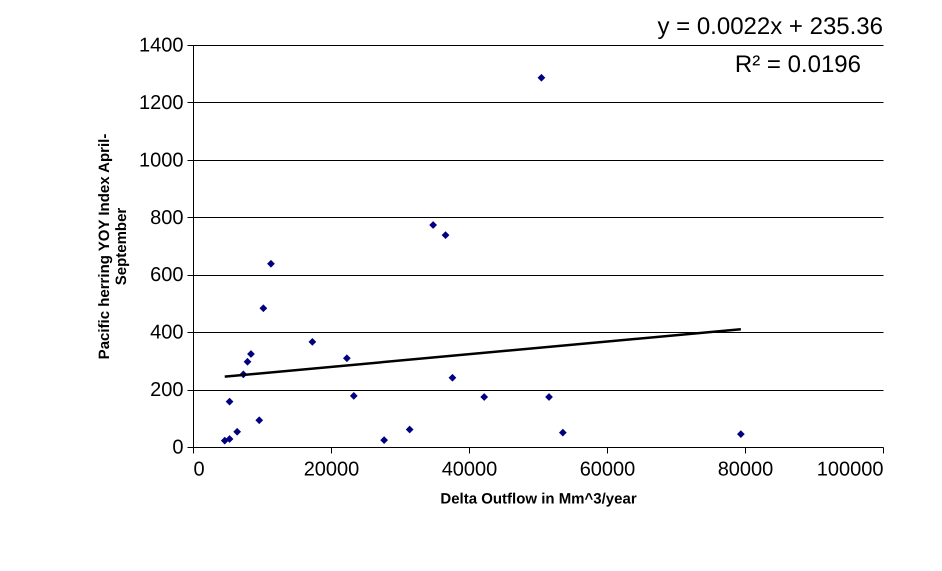  I want to click on x-tick-label: 100000, so click(850, 469).